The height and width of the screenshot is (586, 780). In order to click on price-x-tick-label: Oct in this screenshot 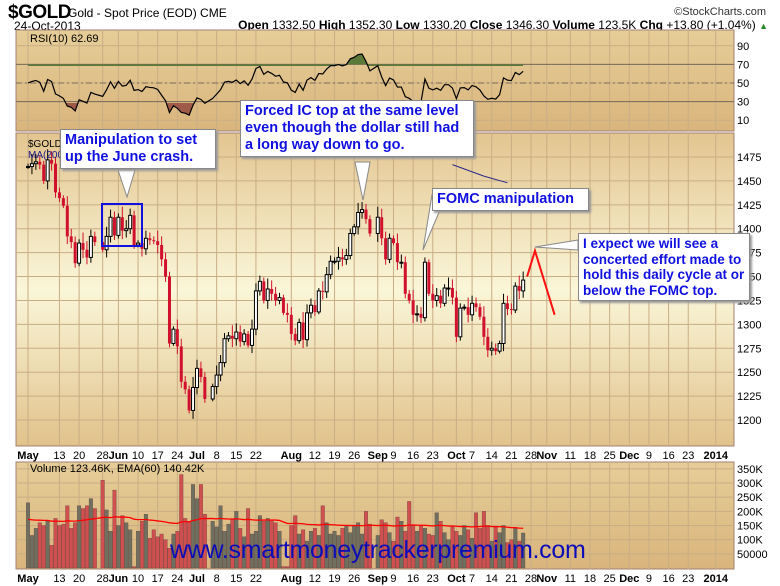, I will do `click(456, 456)`.